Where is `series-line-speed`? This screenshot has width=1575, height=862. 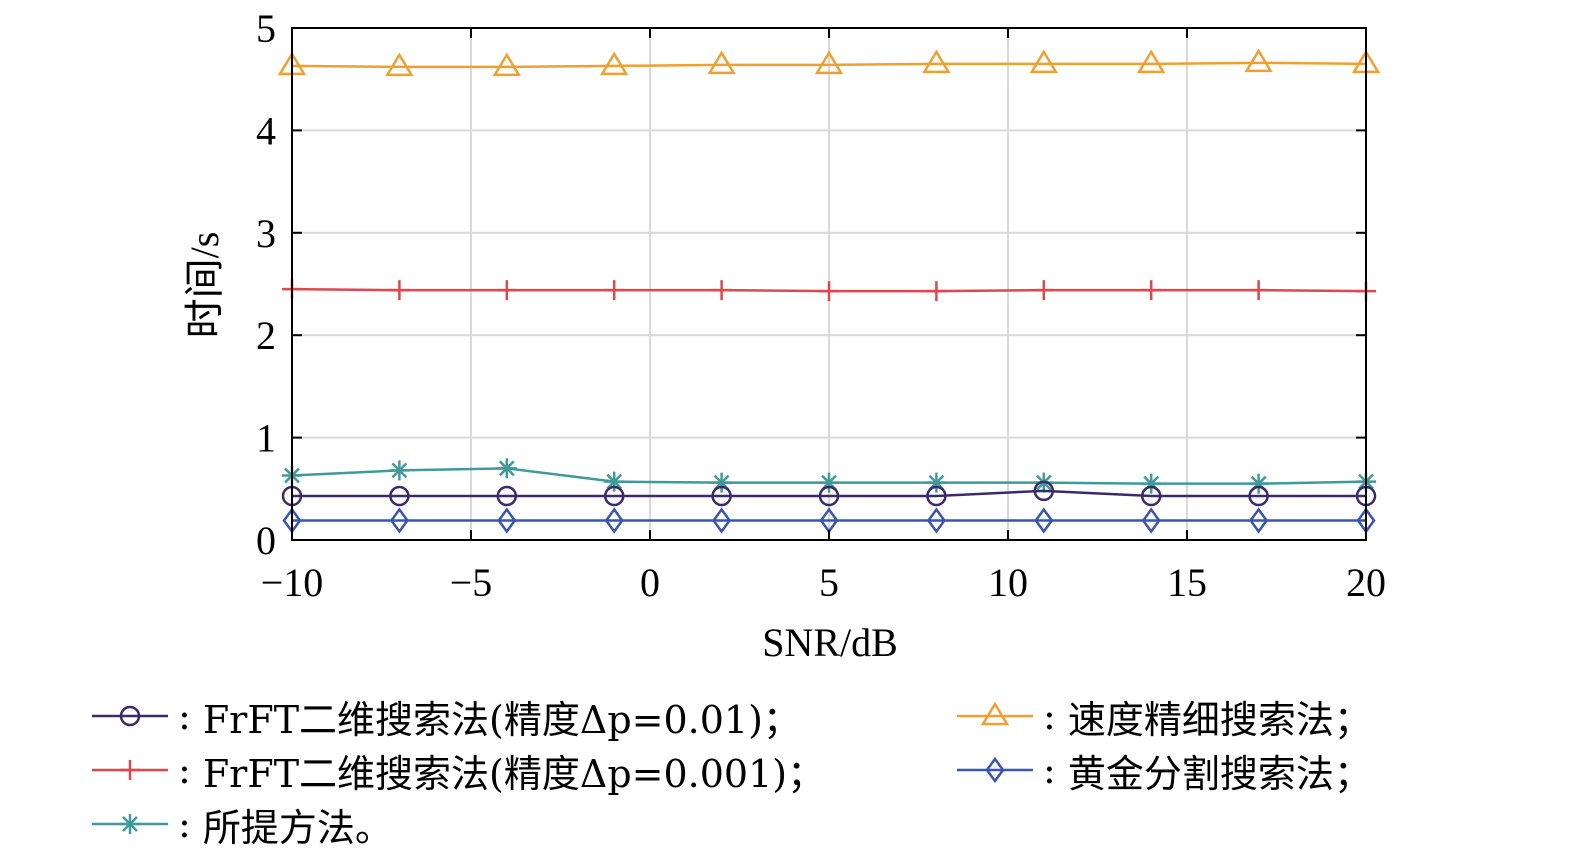
series-line-speed is located at coordinates (829, 65).